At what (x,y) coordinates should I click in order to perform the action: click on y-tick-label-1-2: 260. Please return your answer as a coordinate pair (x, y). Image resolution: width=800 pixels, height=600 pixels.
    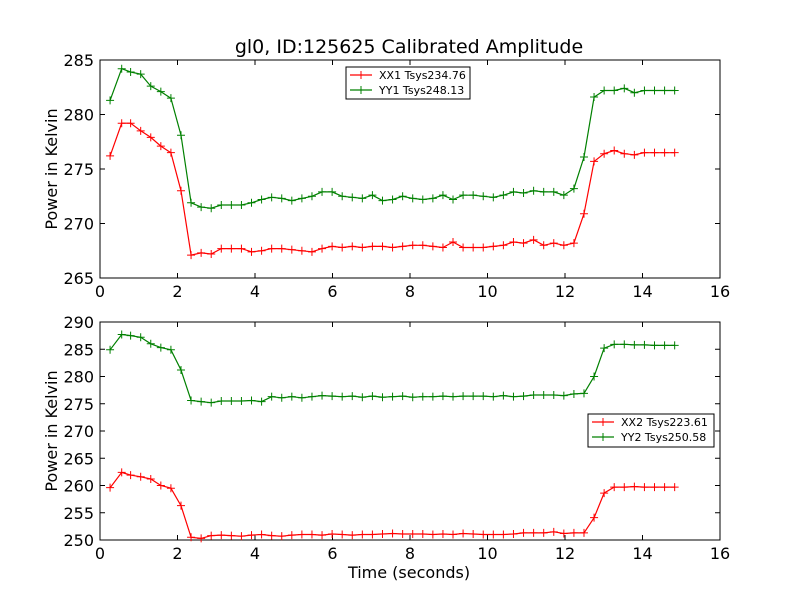
    Looking at the image, I should click on (78, 486).